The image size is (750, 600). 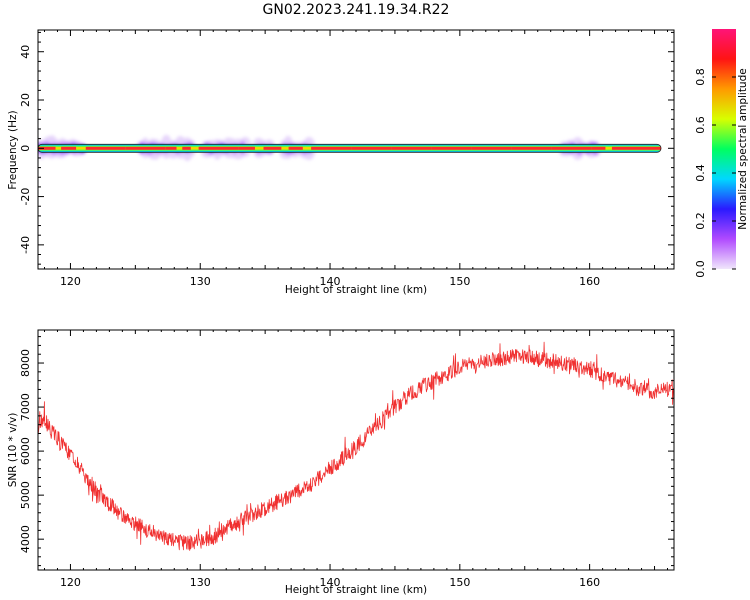 What do you see at coordinates (25, 407) in the screenshot?
I see `snr-y-tick-label: 7000` at bounding box center [25, 407].